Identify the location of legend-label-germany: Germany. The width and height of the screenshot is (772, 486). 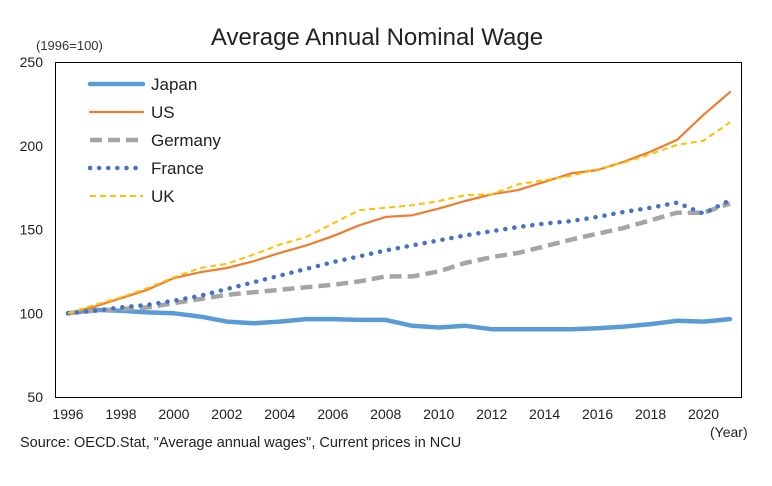
(186, 140).